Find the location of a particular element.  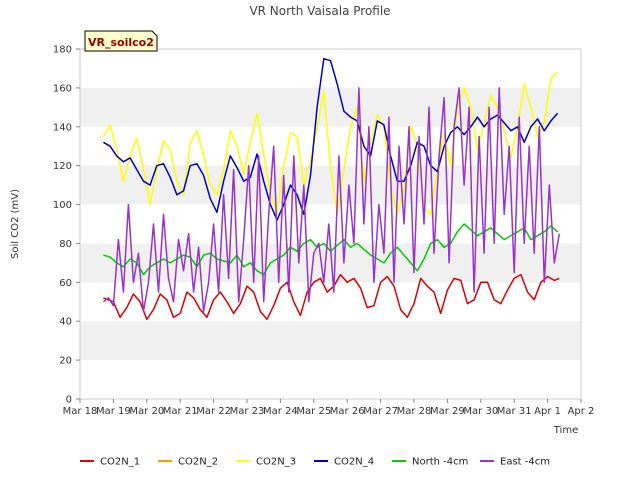

chart-title: VR North Vaisala Profile is located at coordinates (319, 11).